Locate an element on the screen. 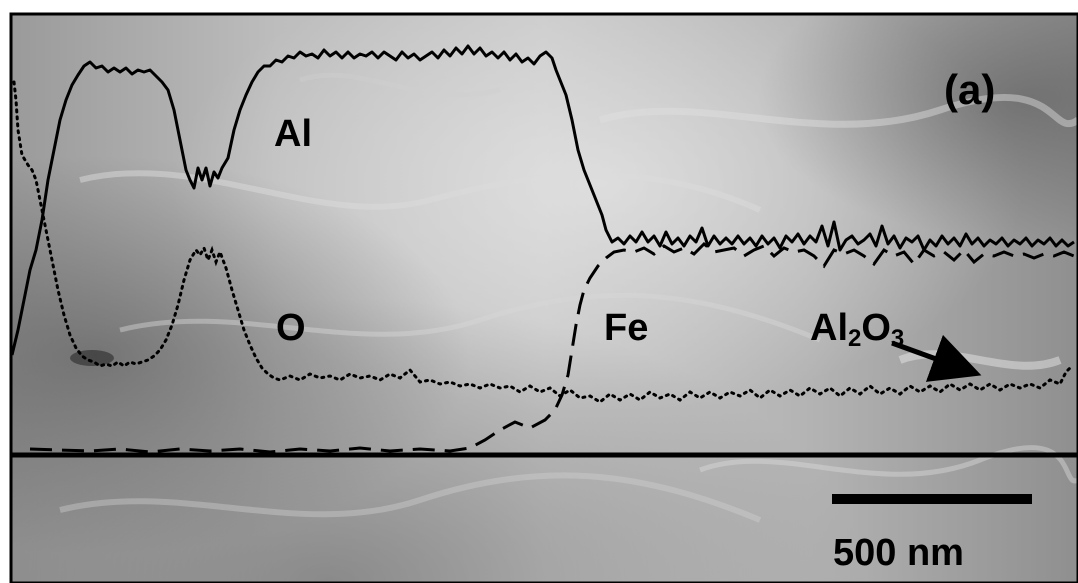 The image size is (1078, 583). al2o3-arrow is located at coordinates (936, 358).